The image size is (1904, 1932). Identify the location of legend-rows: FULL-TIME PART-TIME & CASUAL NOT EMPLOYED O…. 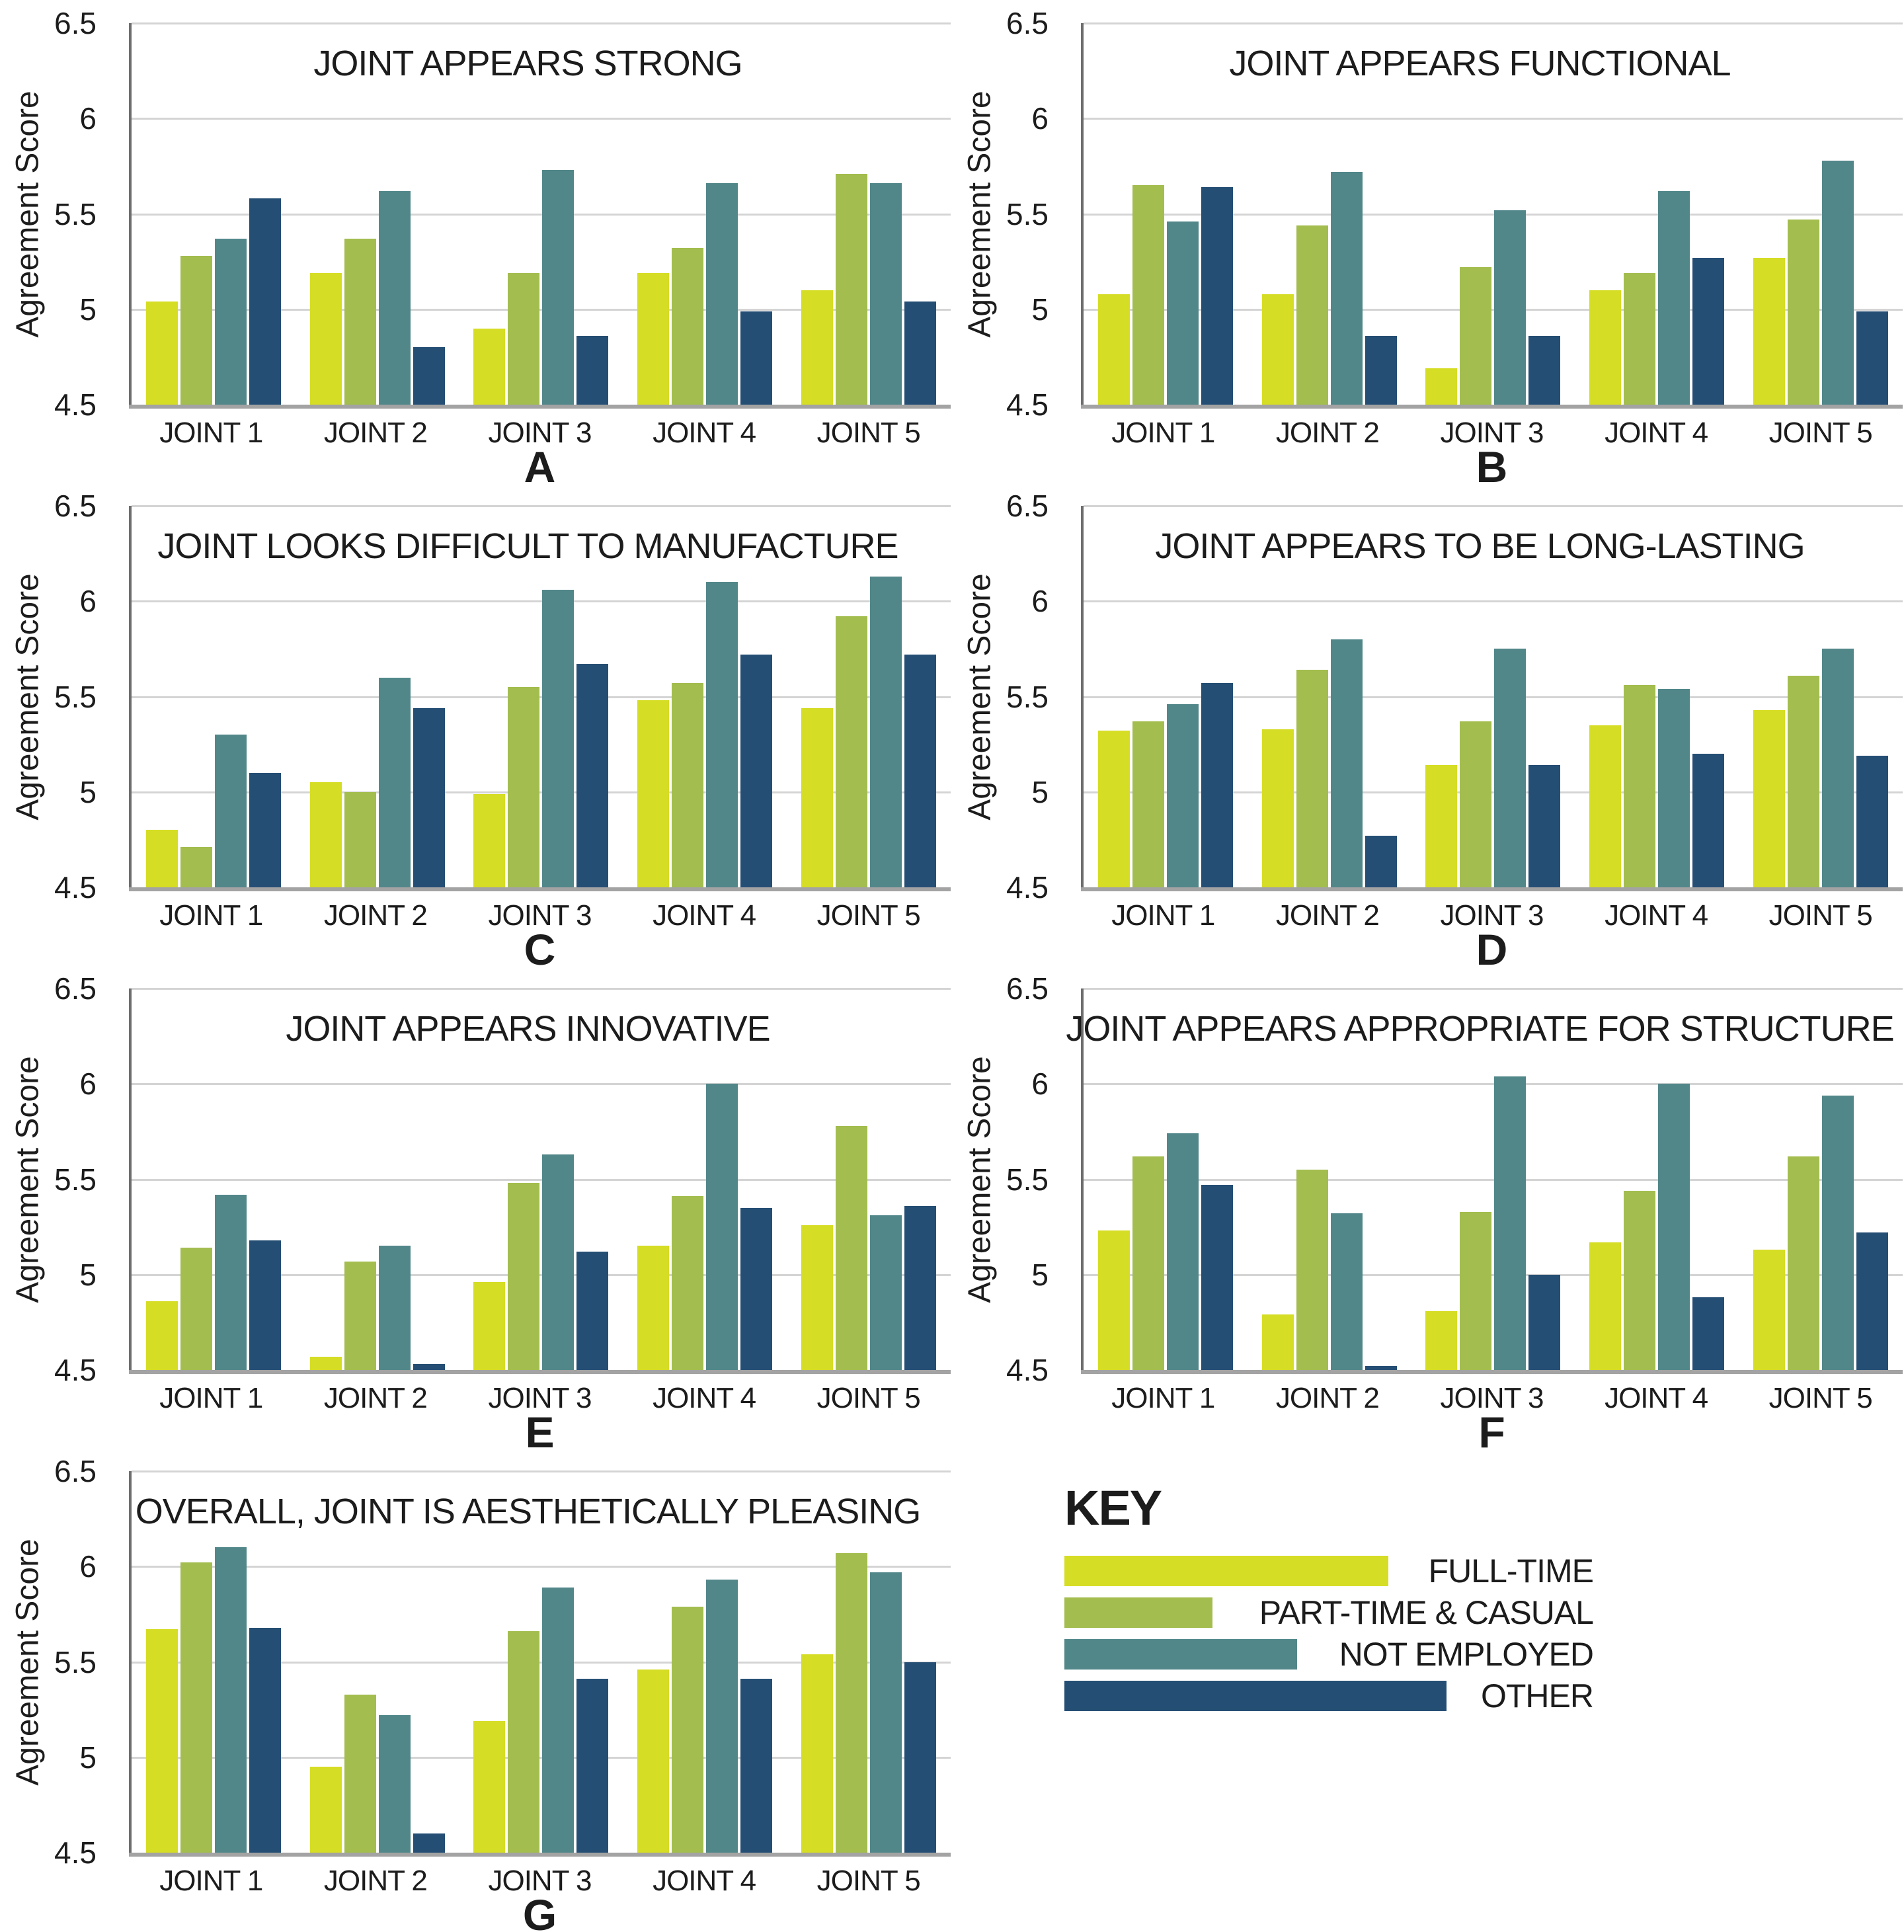
(1329, 1633).